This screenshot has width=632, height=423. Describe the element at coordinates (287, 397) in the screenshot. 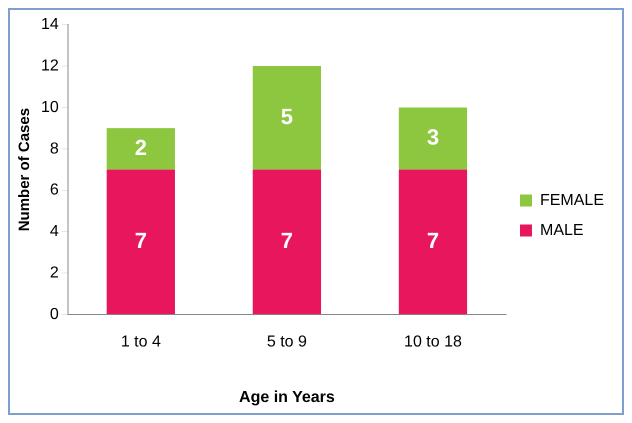

I see `x-axis-title: Age in Years` at that location.